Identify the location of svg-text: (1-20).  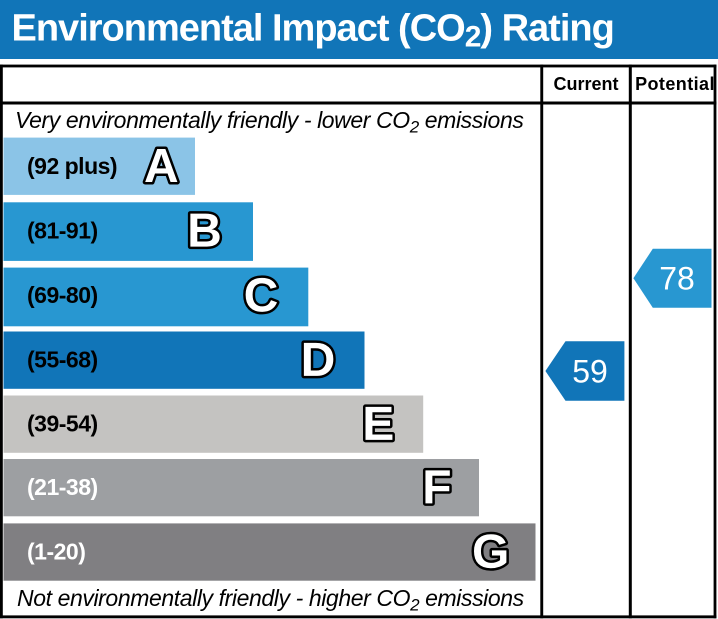
(56, 552).